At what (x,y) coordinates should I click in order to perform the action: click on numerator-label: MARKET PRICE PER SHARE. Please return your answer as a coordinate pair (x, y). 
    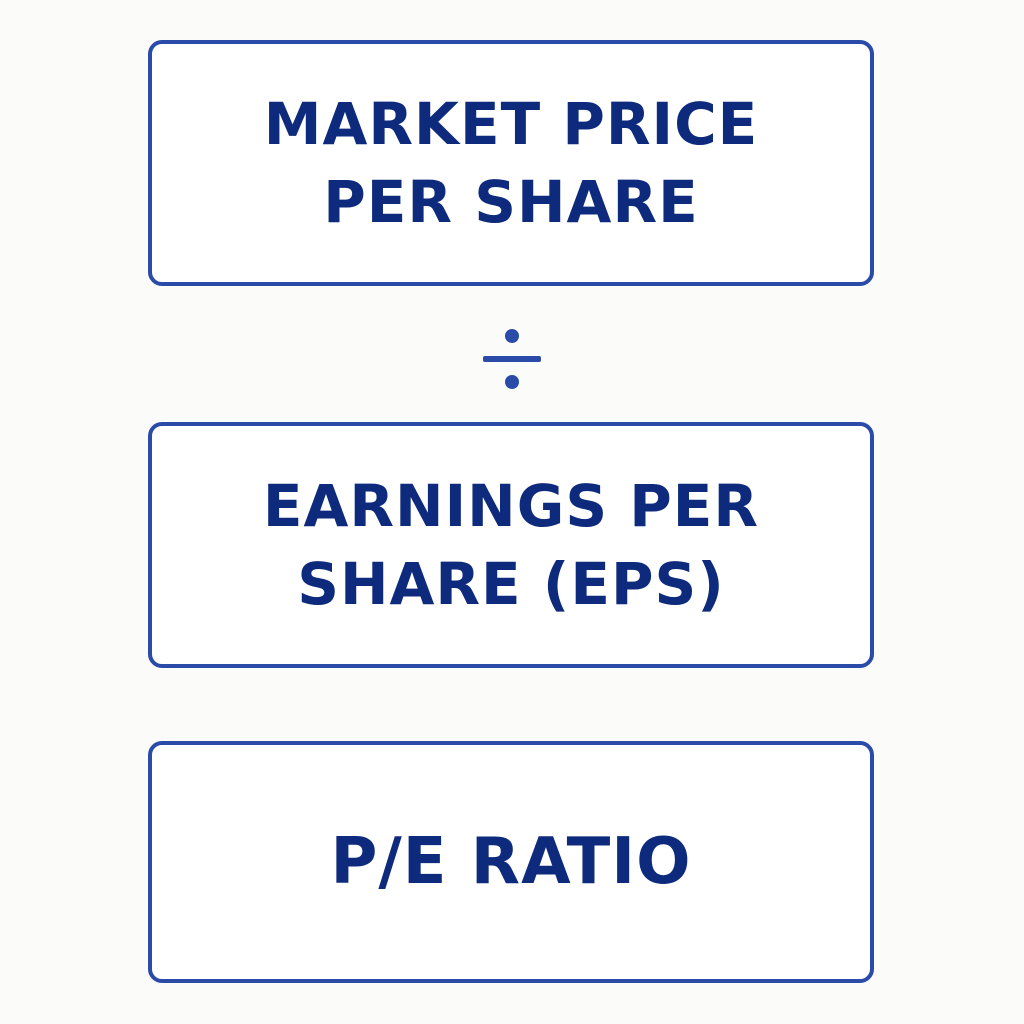
    Looking at the image, I should click on (511, 163).